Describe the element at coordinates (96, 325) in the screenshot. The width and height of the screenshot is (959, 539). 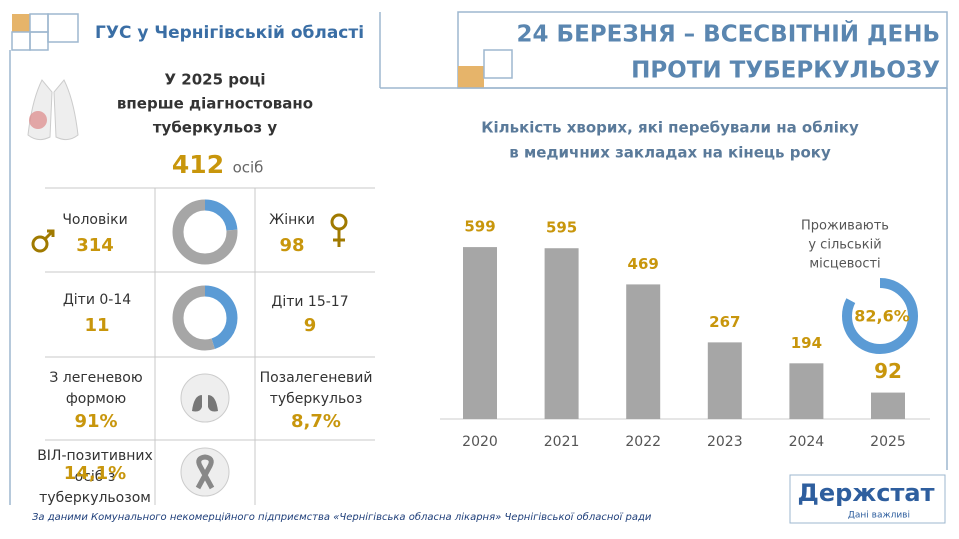
I see `stat-value: 11` at that location.